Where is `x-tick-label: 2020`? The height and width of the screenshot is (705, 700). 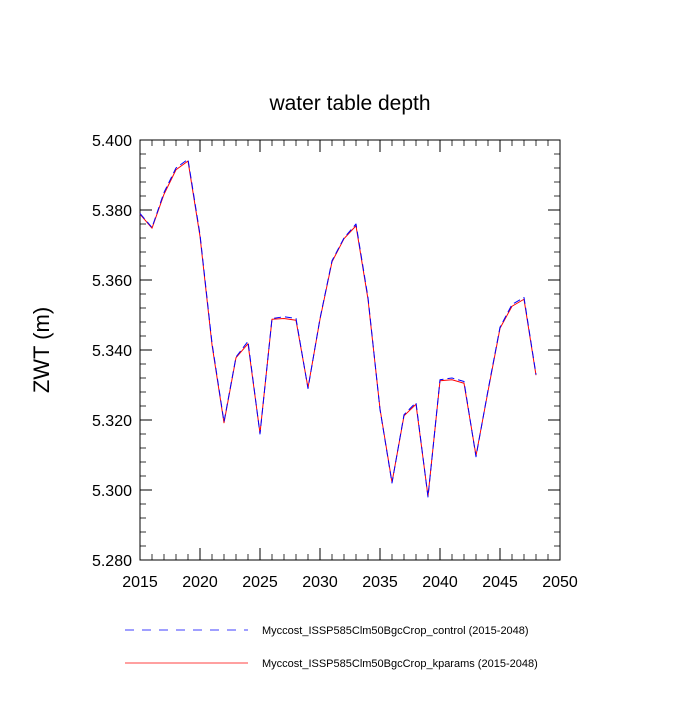 x-tick-label: 2020 is located at coordinates (200, 582).